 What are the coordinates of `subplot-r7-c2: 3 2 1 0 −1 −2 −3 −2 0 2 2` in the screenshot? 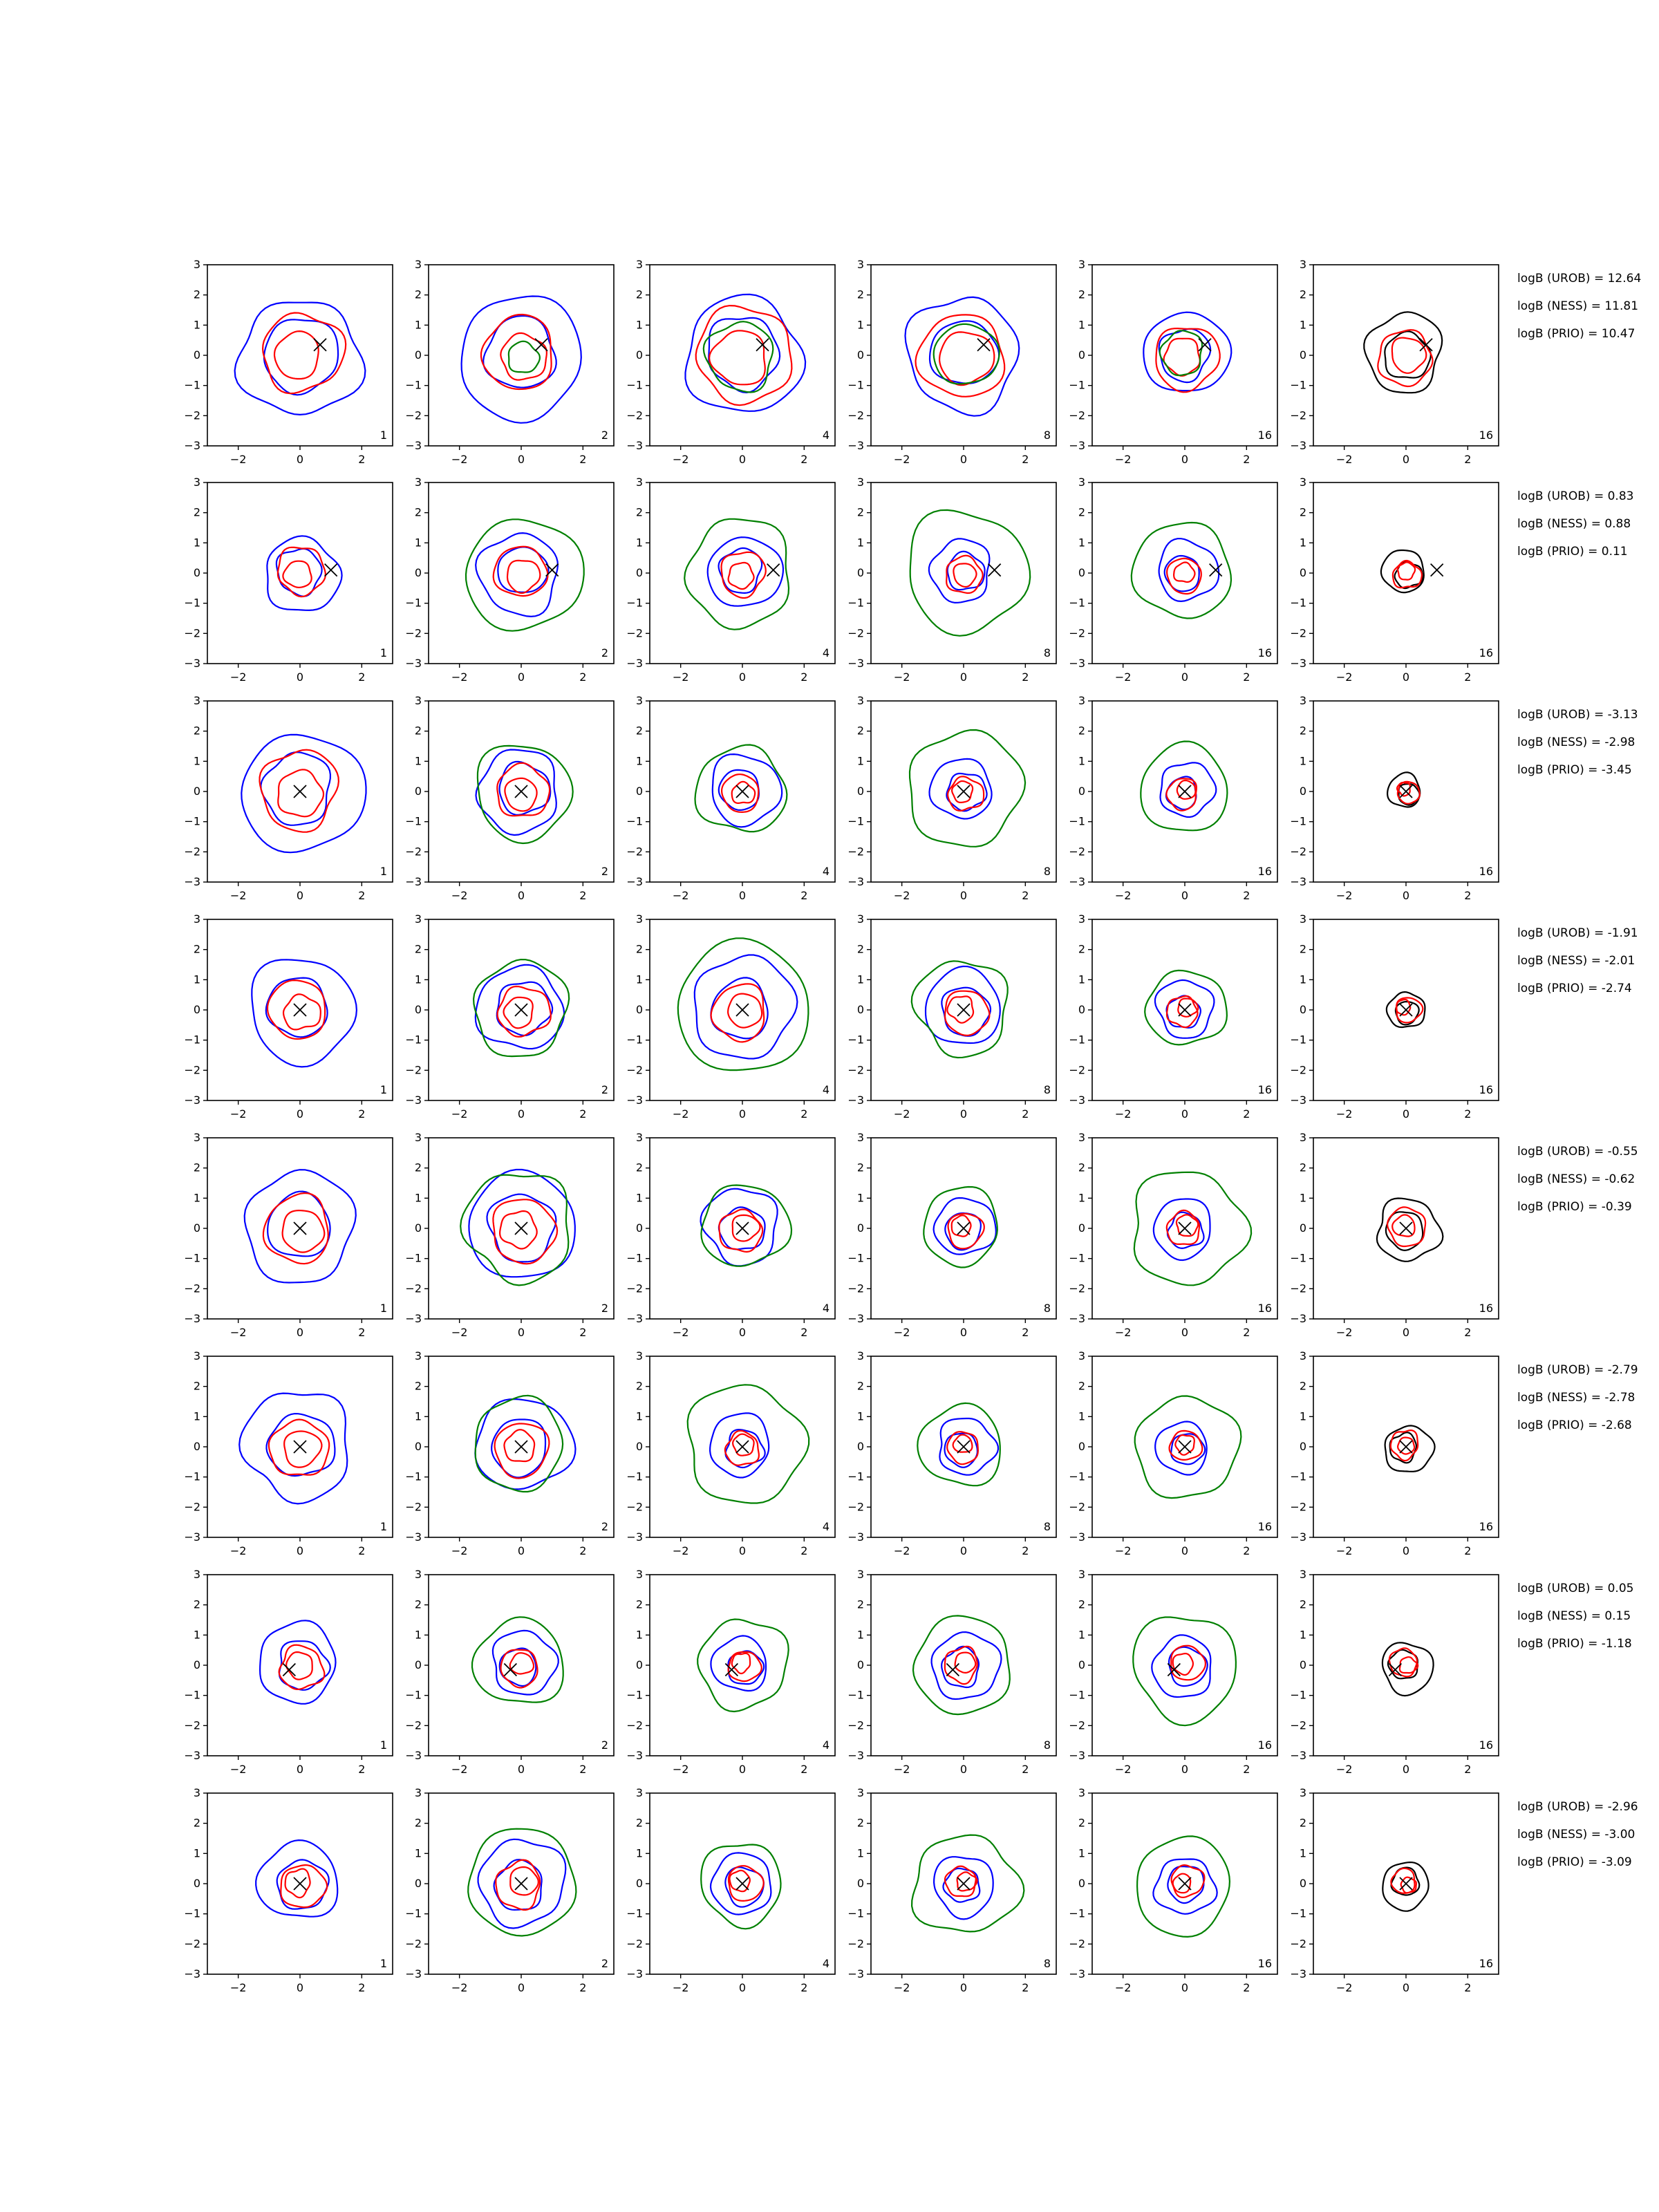 It's located at (510, 1672).